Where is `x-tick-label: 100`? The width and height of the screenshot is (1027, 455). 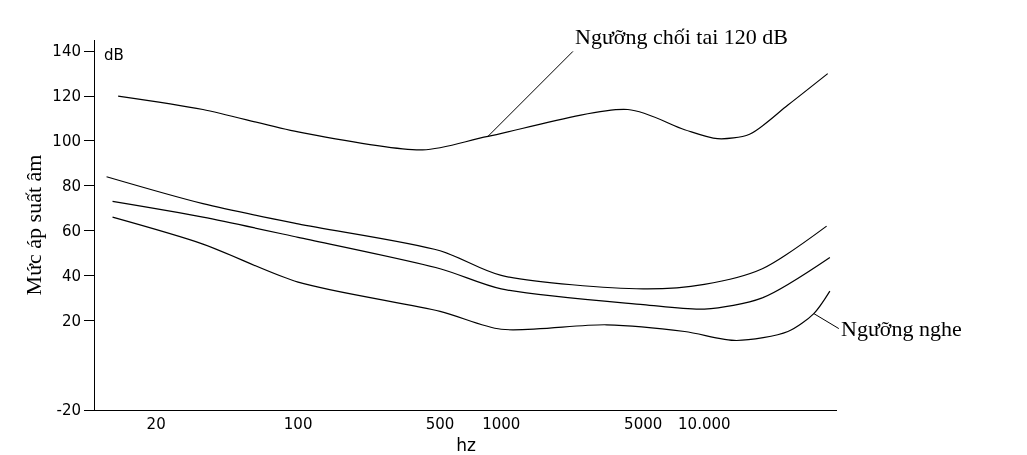 x-tick-label: 100 is located at coordinates (298, 424).